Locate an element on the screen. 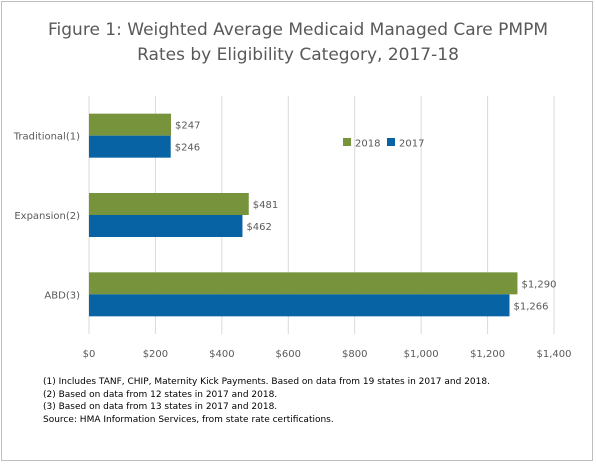 The image size is (596, 464). x-tick-label-5: $1,000 is located at coordinates (421, 354).